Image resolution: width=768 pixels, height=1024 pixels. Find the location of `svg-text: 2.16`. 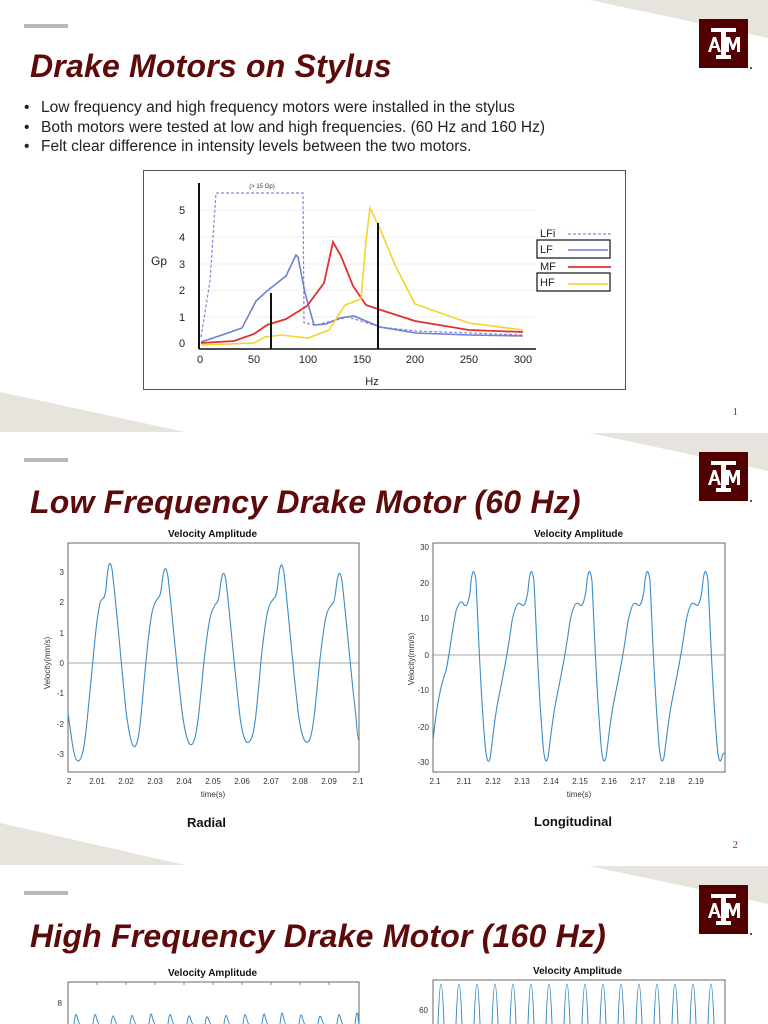

svg-text: 2.16 is located at coordinates (609, 781).